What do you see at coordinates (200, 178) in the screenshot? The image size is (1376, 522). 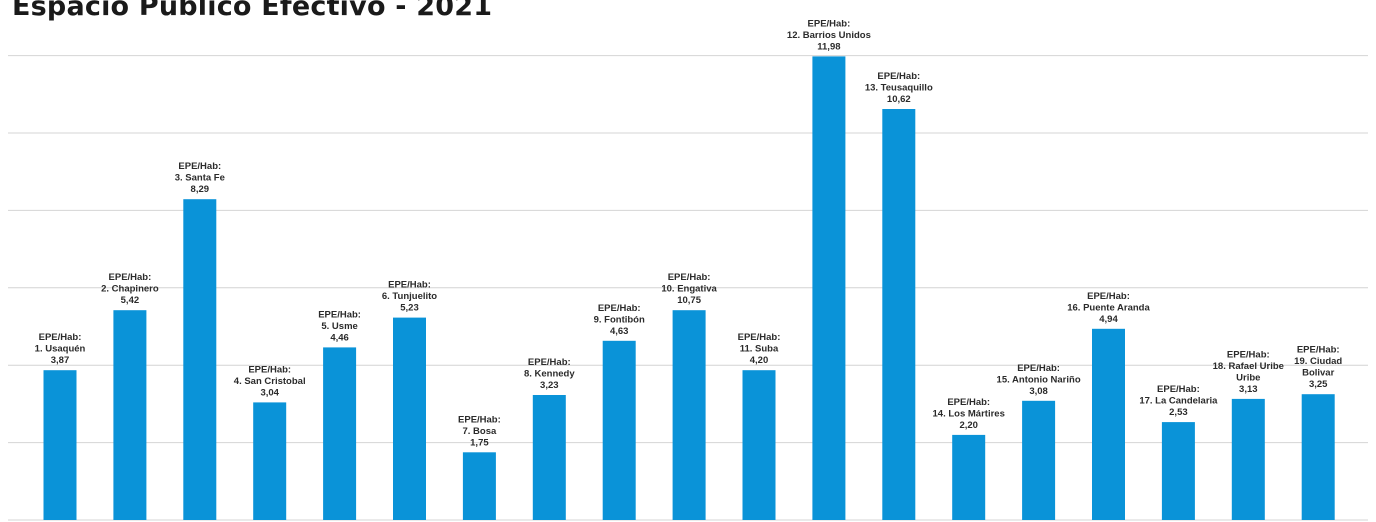 I see `data-label: EPE/Hab: 3. Santa Fe 8,29` at bounding box center [200, 178].